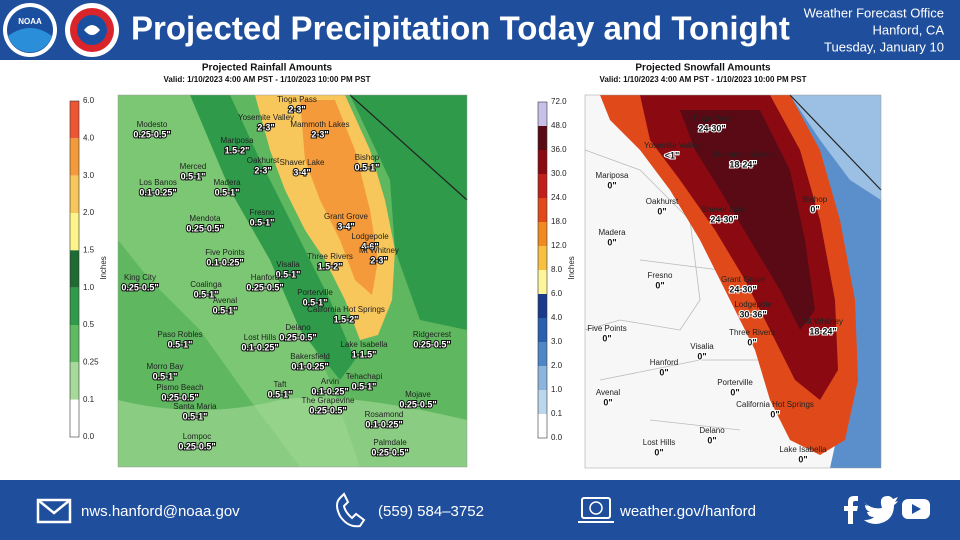 Image resolution: width=960 pixels, height=540 pixels. What do you see at coordinates (89, 436) in the screenshot?
I see `colorbar-label: 0.0` at bounding box center [89, 436].